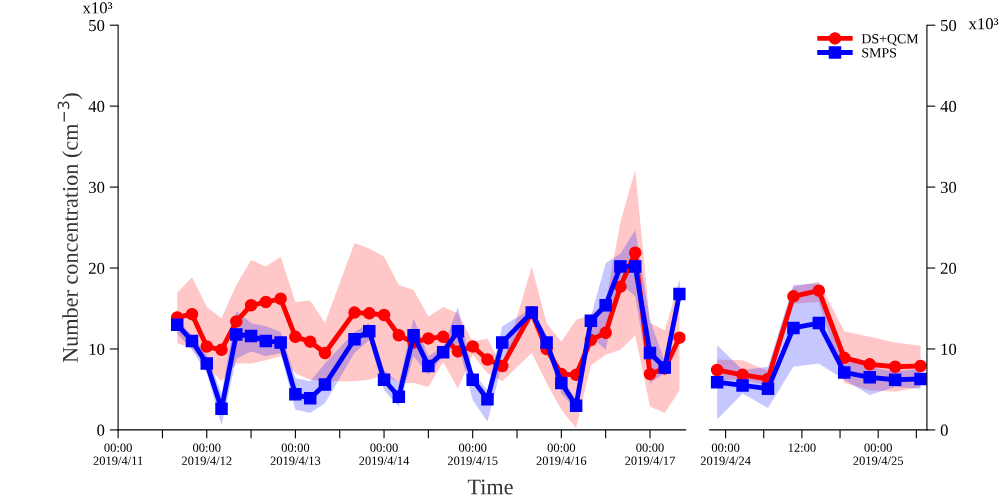 The image size is (1001, 504). Describe the element at coordinates (206, 454) in the screenshot. I see `x-tick-label: 00:00 2019/4/12` at that location.